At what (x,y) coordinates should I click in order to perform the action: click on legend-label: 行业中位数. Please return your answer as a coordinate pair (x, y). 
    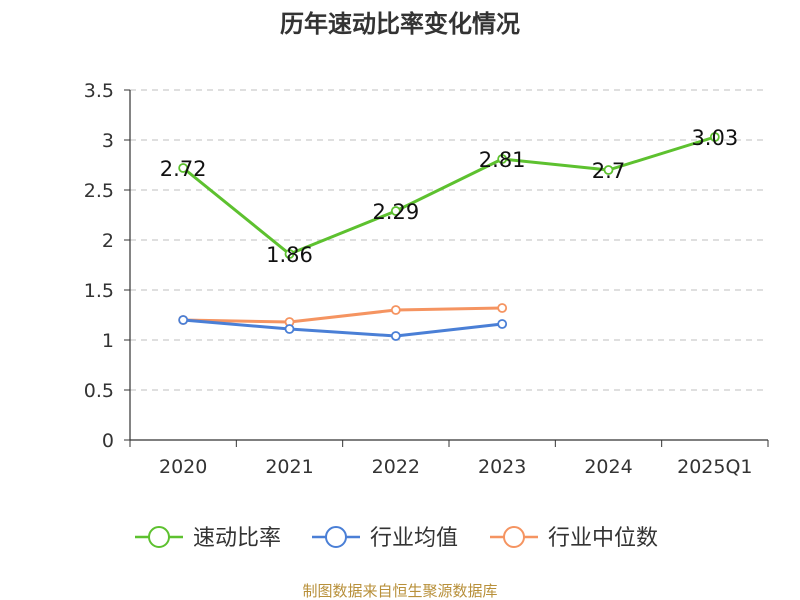
    Looking at the image, I should click on (603, 538).